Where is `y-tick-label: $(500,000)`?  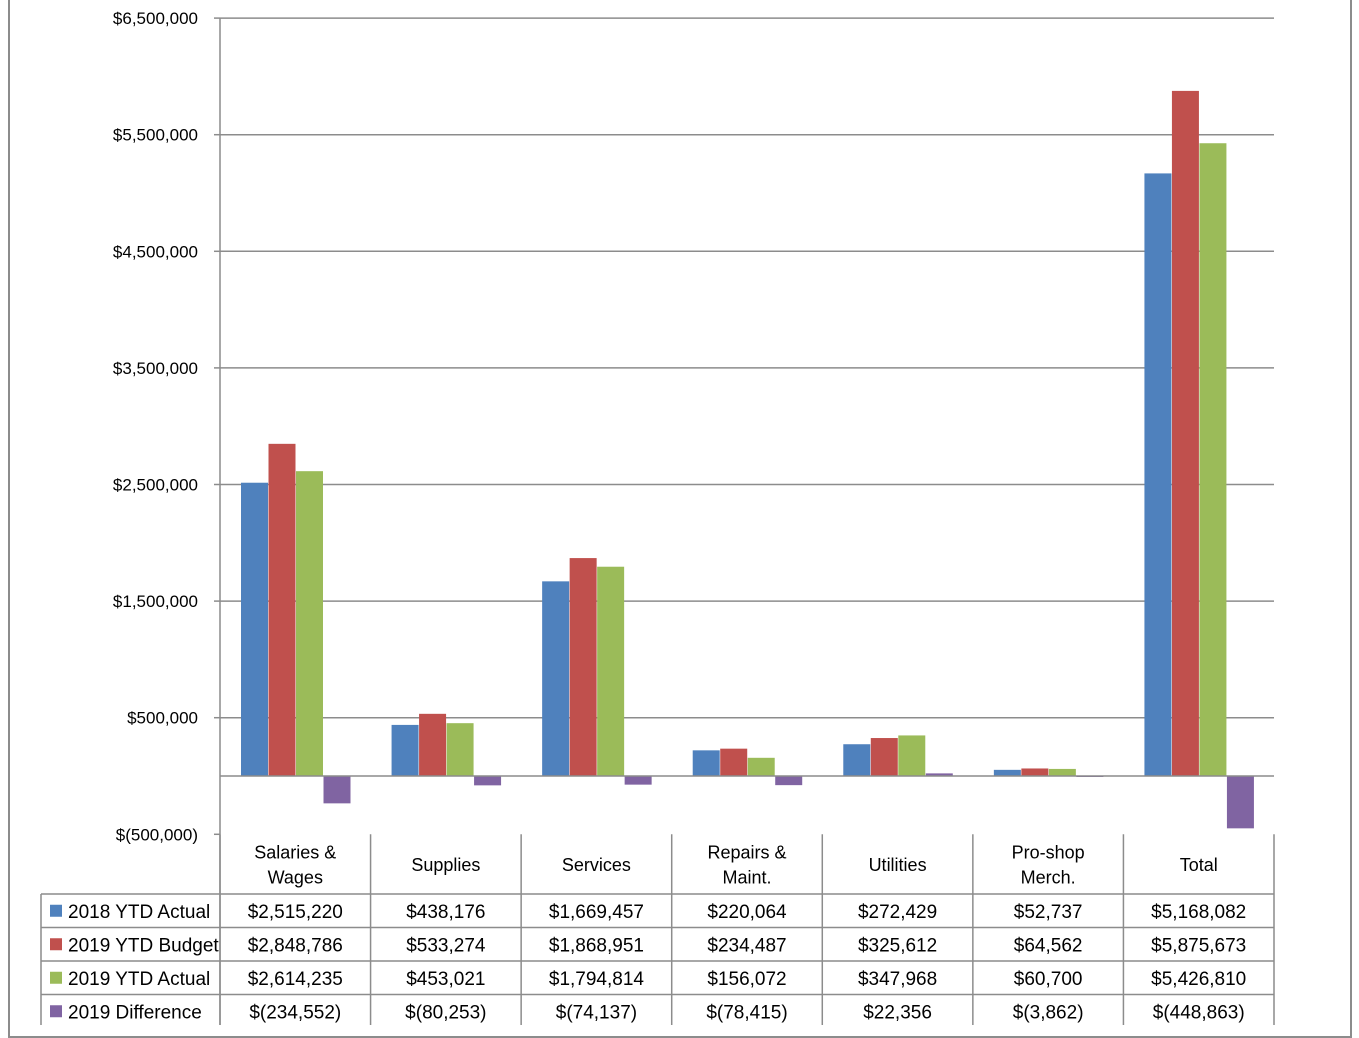
y-tick-label: $(500,000) is located at coordinates (157, 834).